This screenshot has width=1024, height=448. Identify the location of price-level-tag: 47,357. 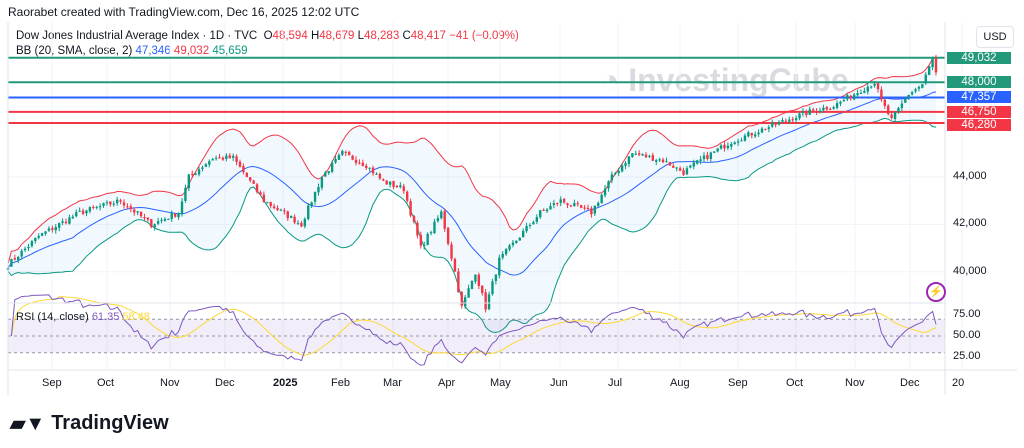
(979, 97).